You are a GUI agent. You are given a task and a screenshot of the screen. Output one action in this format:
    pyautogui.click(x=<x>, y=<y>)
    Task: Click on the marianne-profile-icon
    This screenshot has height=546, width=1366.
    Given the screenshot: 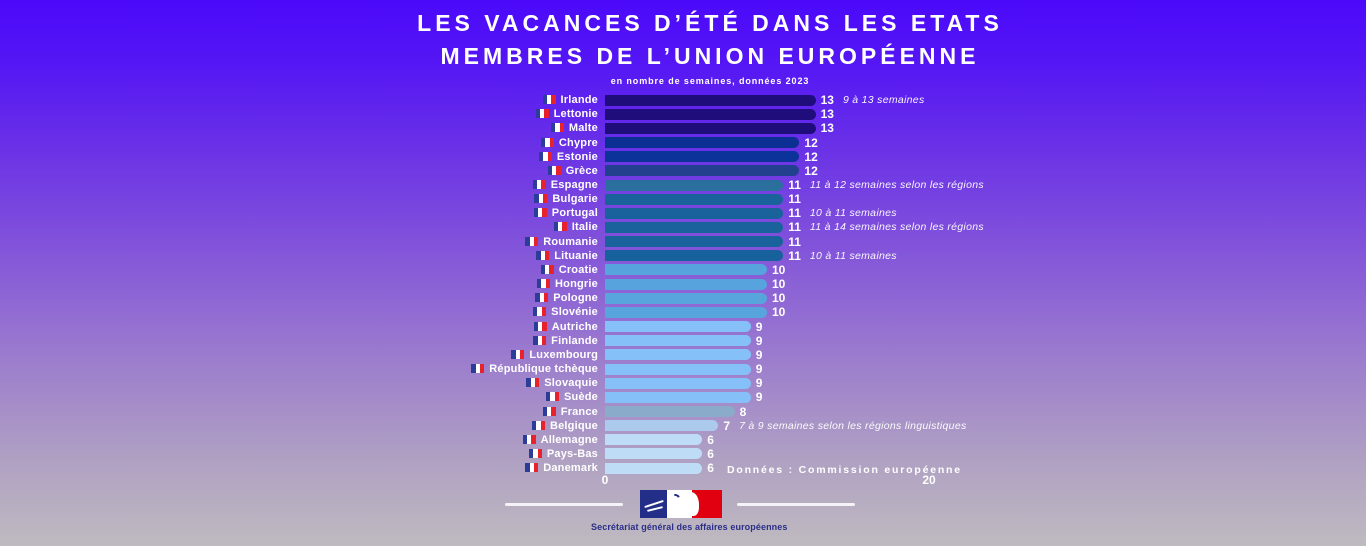 What is the action you would take?
    pyautogui.click(x=695, y=504)
    